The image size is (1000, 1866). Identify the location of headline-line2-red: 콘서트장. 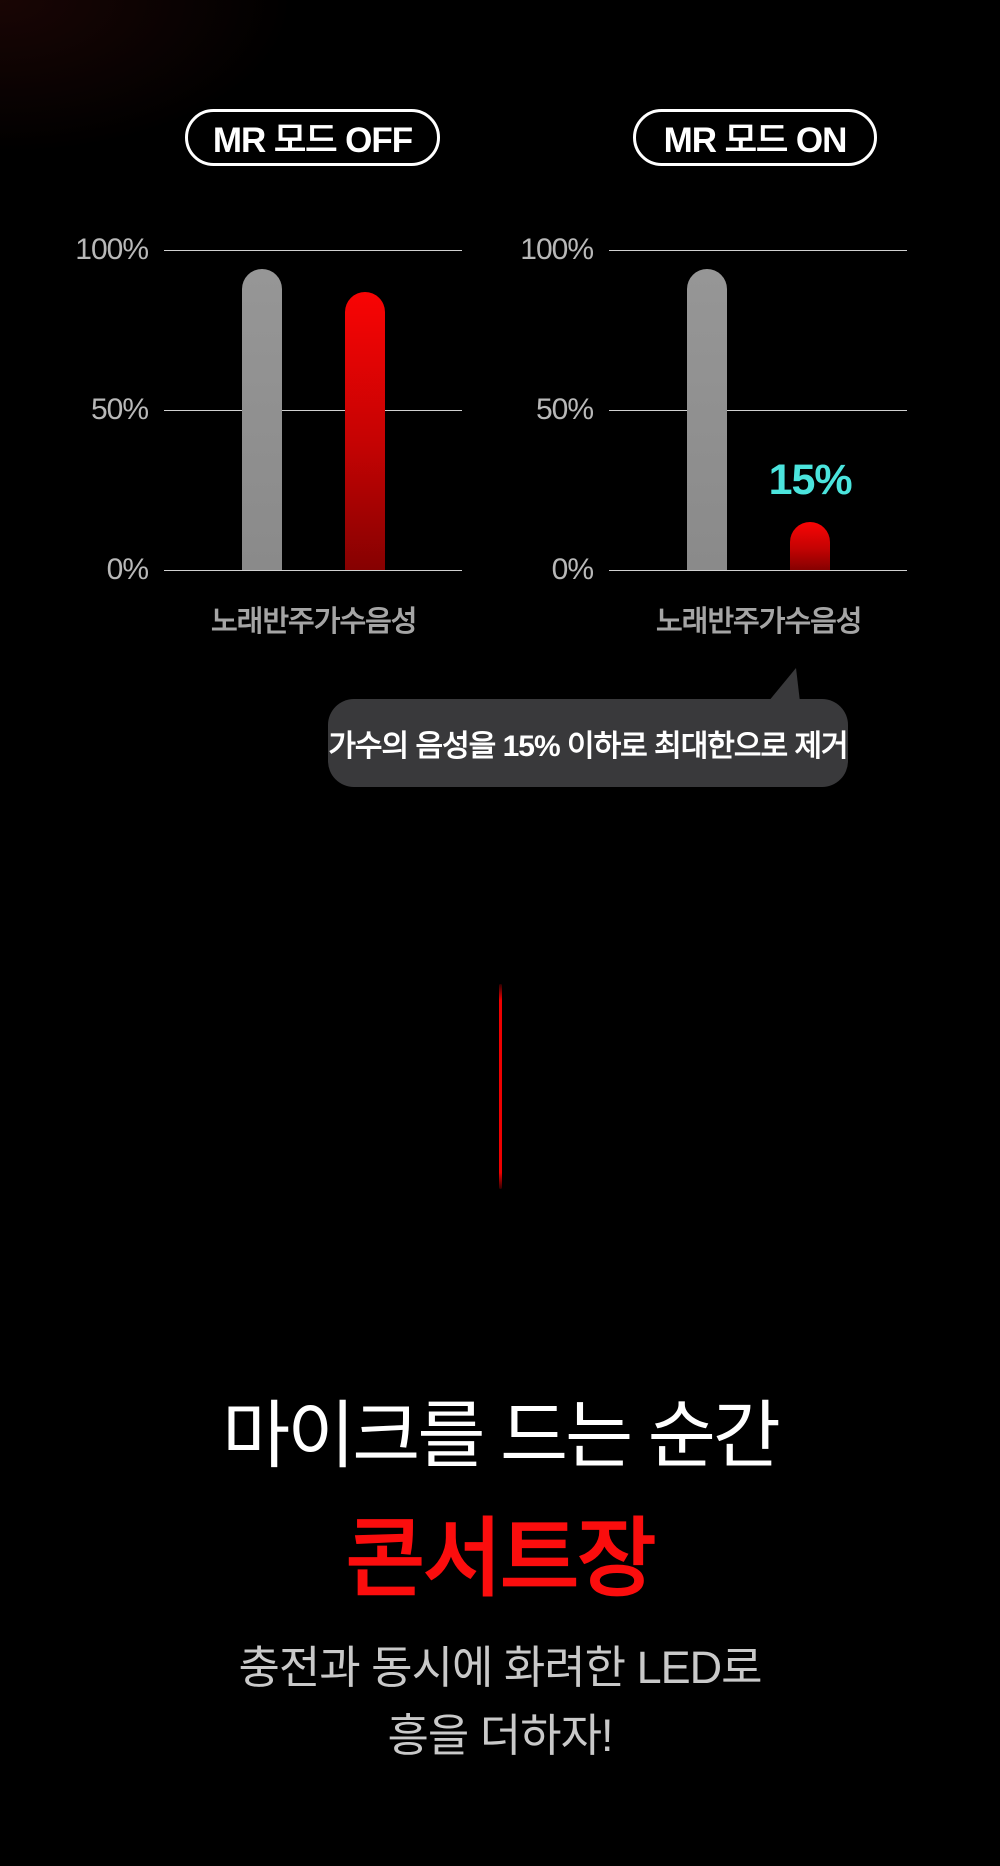
(500, 1559).